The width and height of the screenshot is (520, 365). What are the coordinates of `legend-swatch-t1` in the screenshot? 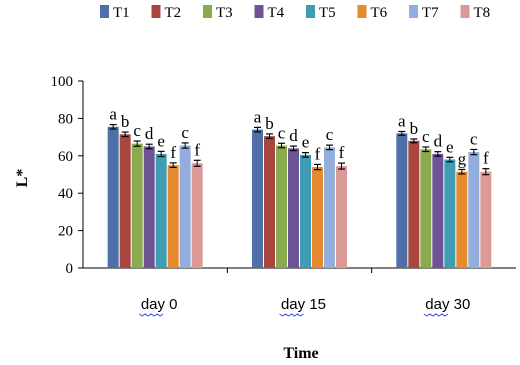 It's located at (104, 11).